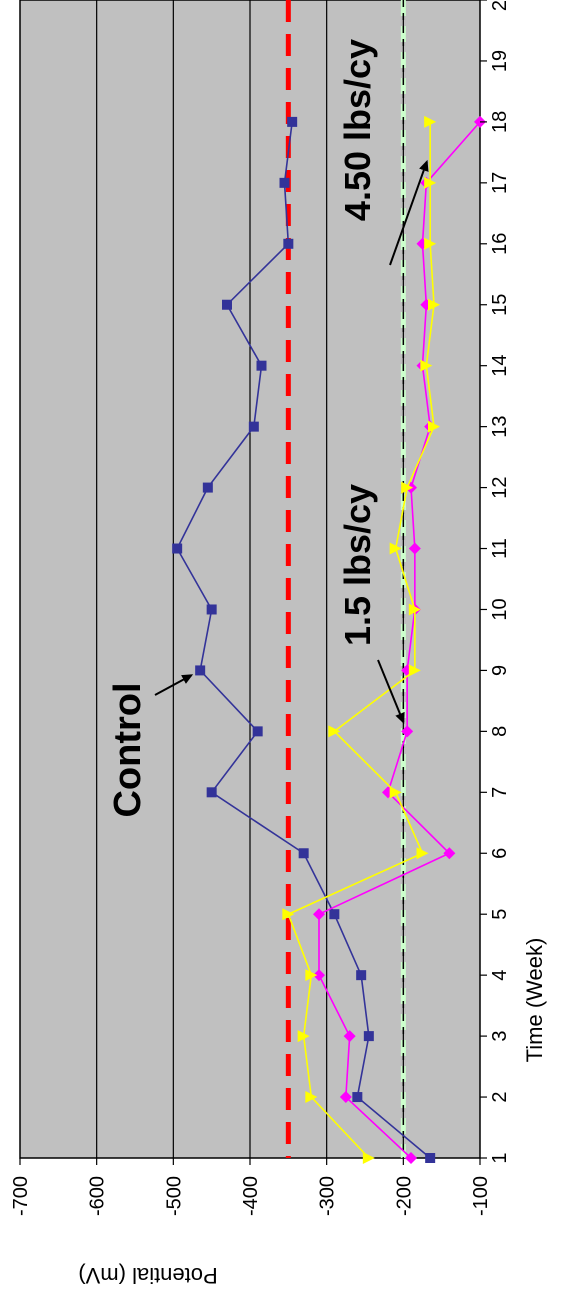  I want to click on y-axis-ticks: -700 -600 -500 -400 -300 -200 -100, so click(251, 1187).